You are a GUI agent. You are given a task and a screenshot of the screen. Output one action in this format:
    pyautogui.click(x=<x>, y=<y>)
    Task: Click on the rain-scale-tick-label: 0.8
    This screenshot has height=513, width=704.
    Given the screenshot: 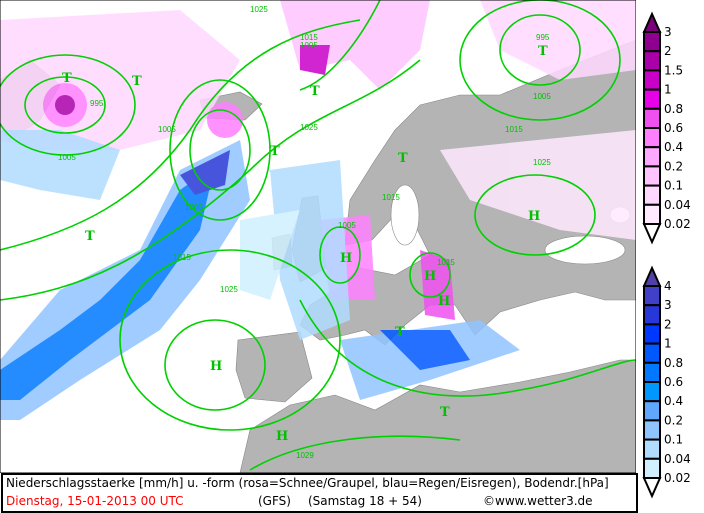 What is the action you would take?
    pyautogui.click(x=673, y=363)
    